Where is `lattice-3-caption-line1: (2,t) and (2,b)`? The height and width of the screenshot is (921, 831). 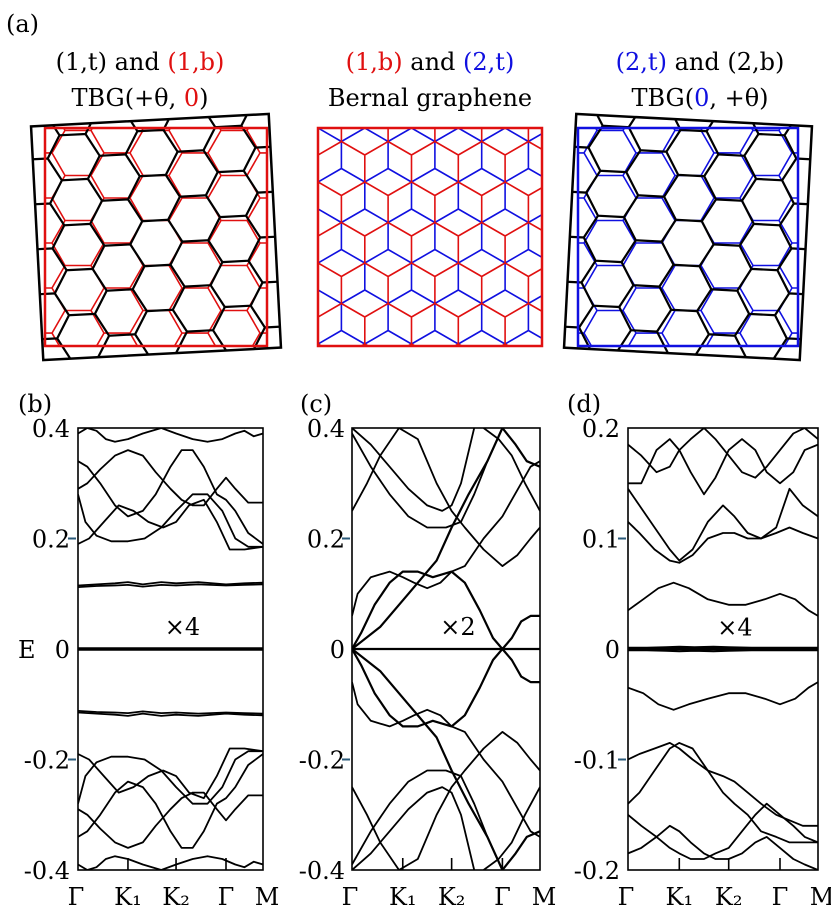
lattice-3-caption-line1: (2,t) and (2,b) is located at coordinates (700, 62).